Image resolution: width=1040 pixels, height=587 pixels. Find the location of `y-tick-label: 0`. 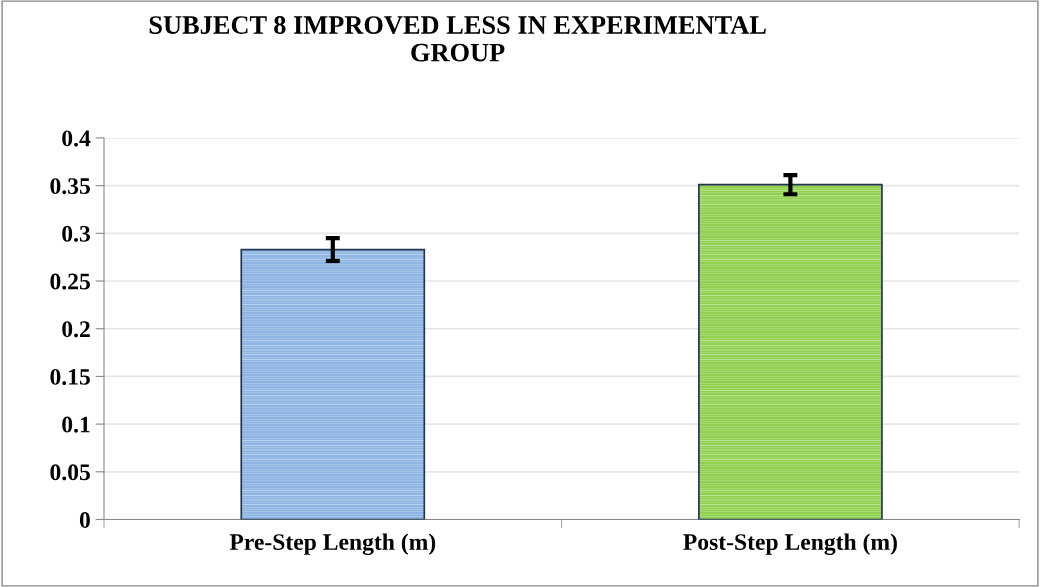

y-tick-label: 0 is located at coordinates (84, 519).